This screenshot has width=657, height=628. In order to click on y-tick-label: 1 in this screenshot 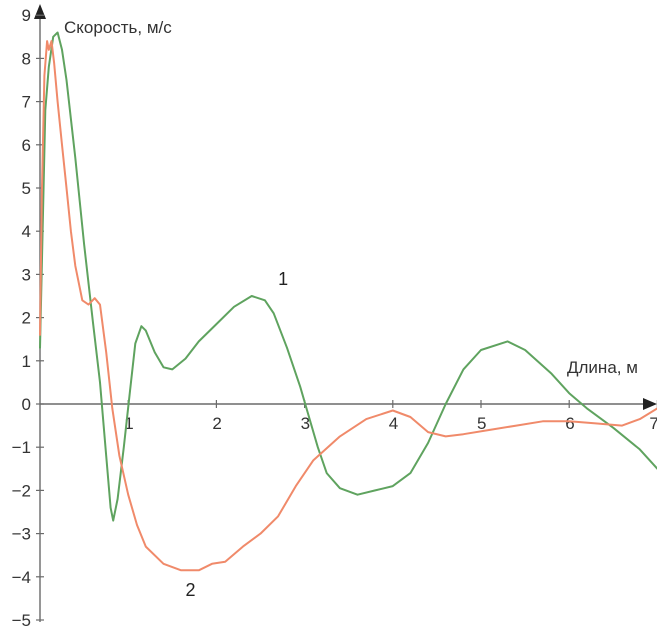, I will do `click(26, 361)`.